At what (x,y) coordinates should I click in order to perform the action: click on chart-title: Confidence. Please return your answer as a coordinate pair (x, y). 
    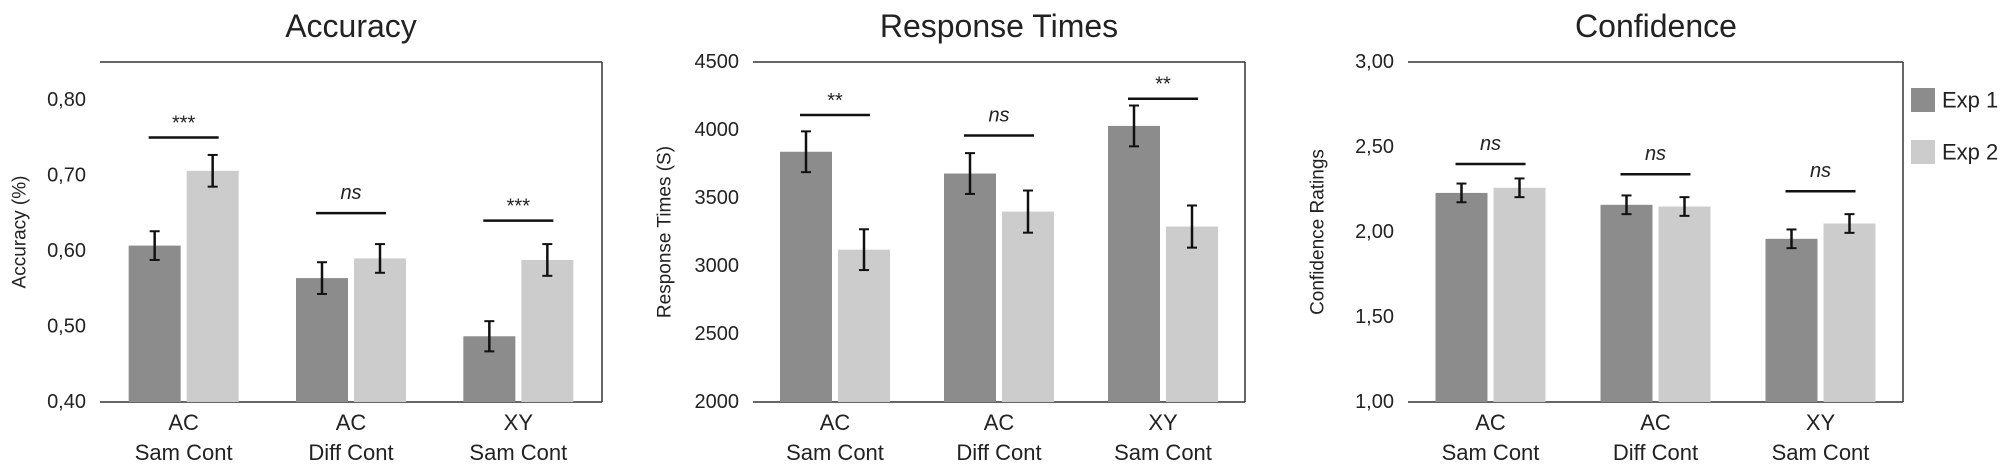
    Looking at the image, I should click on (1656, 26).